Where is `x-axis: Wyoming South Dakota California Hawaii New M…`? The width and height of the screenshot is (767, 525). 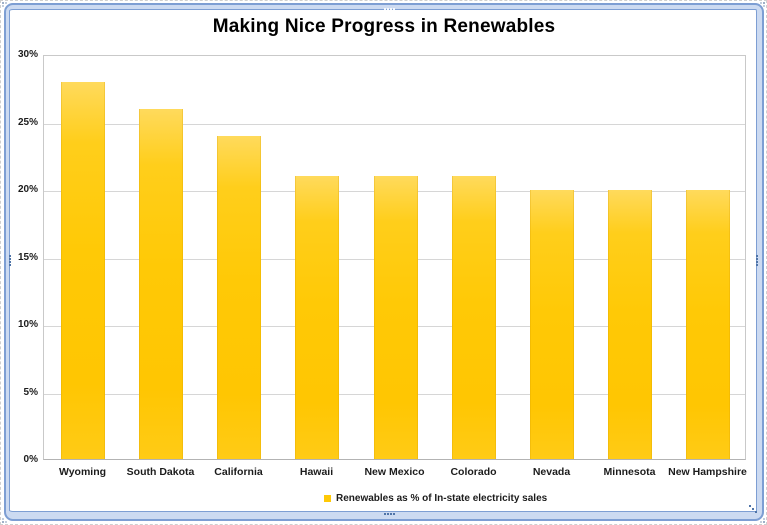
x-axis: Wyoming South Dakota California Hawaii New M… is located at coordinates (395, 474).